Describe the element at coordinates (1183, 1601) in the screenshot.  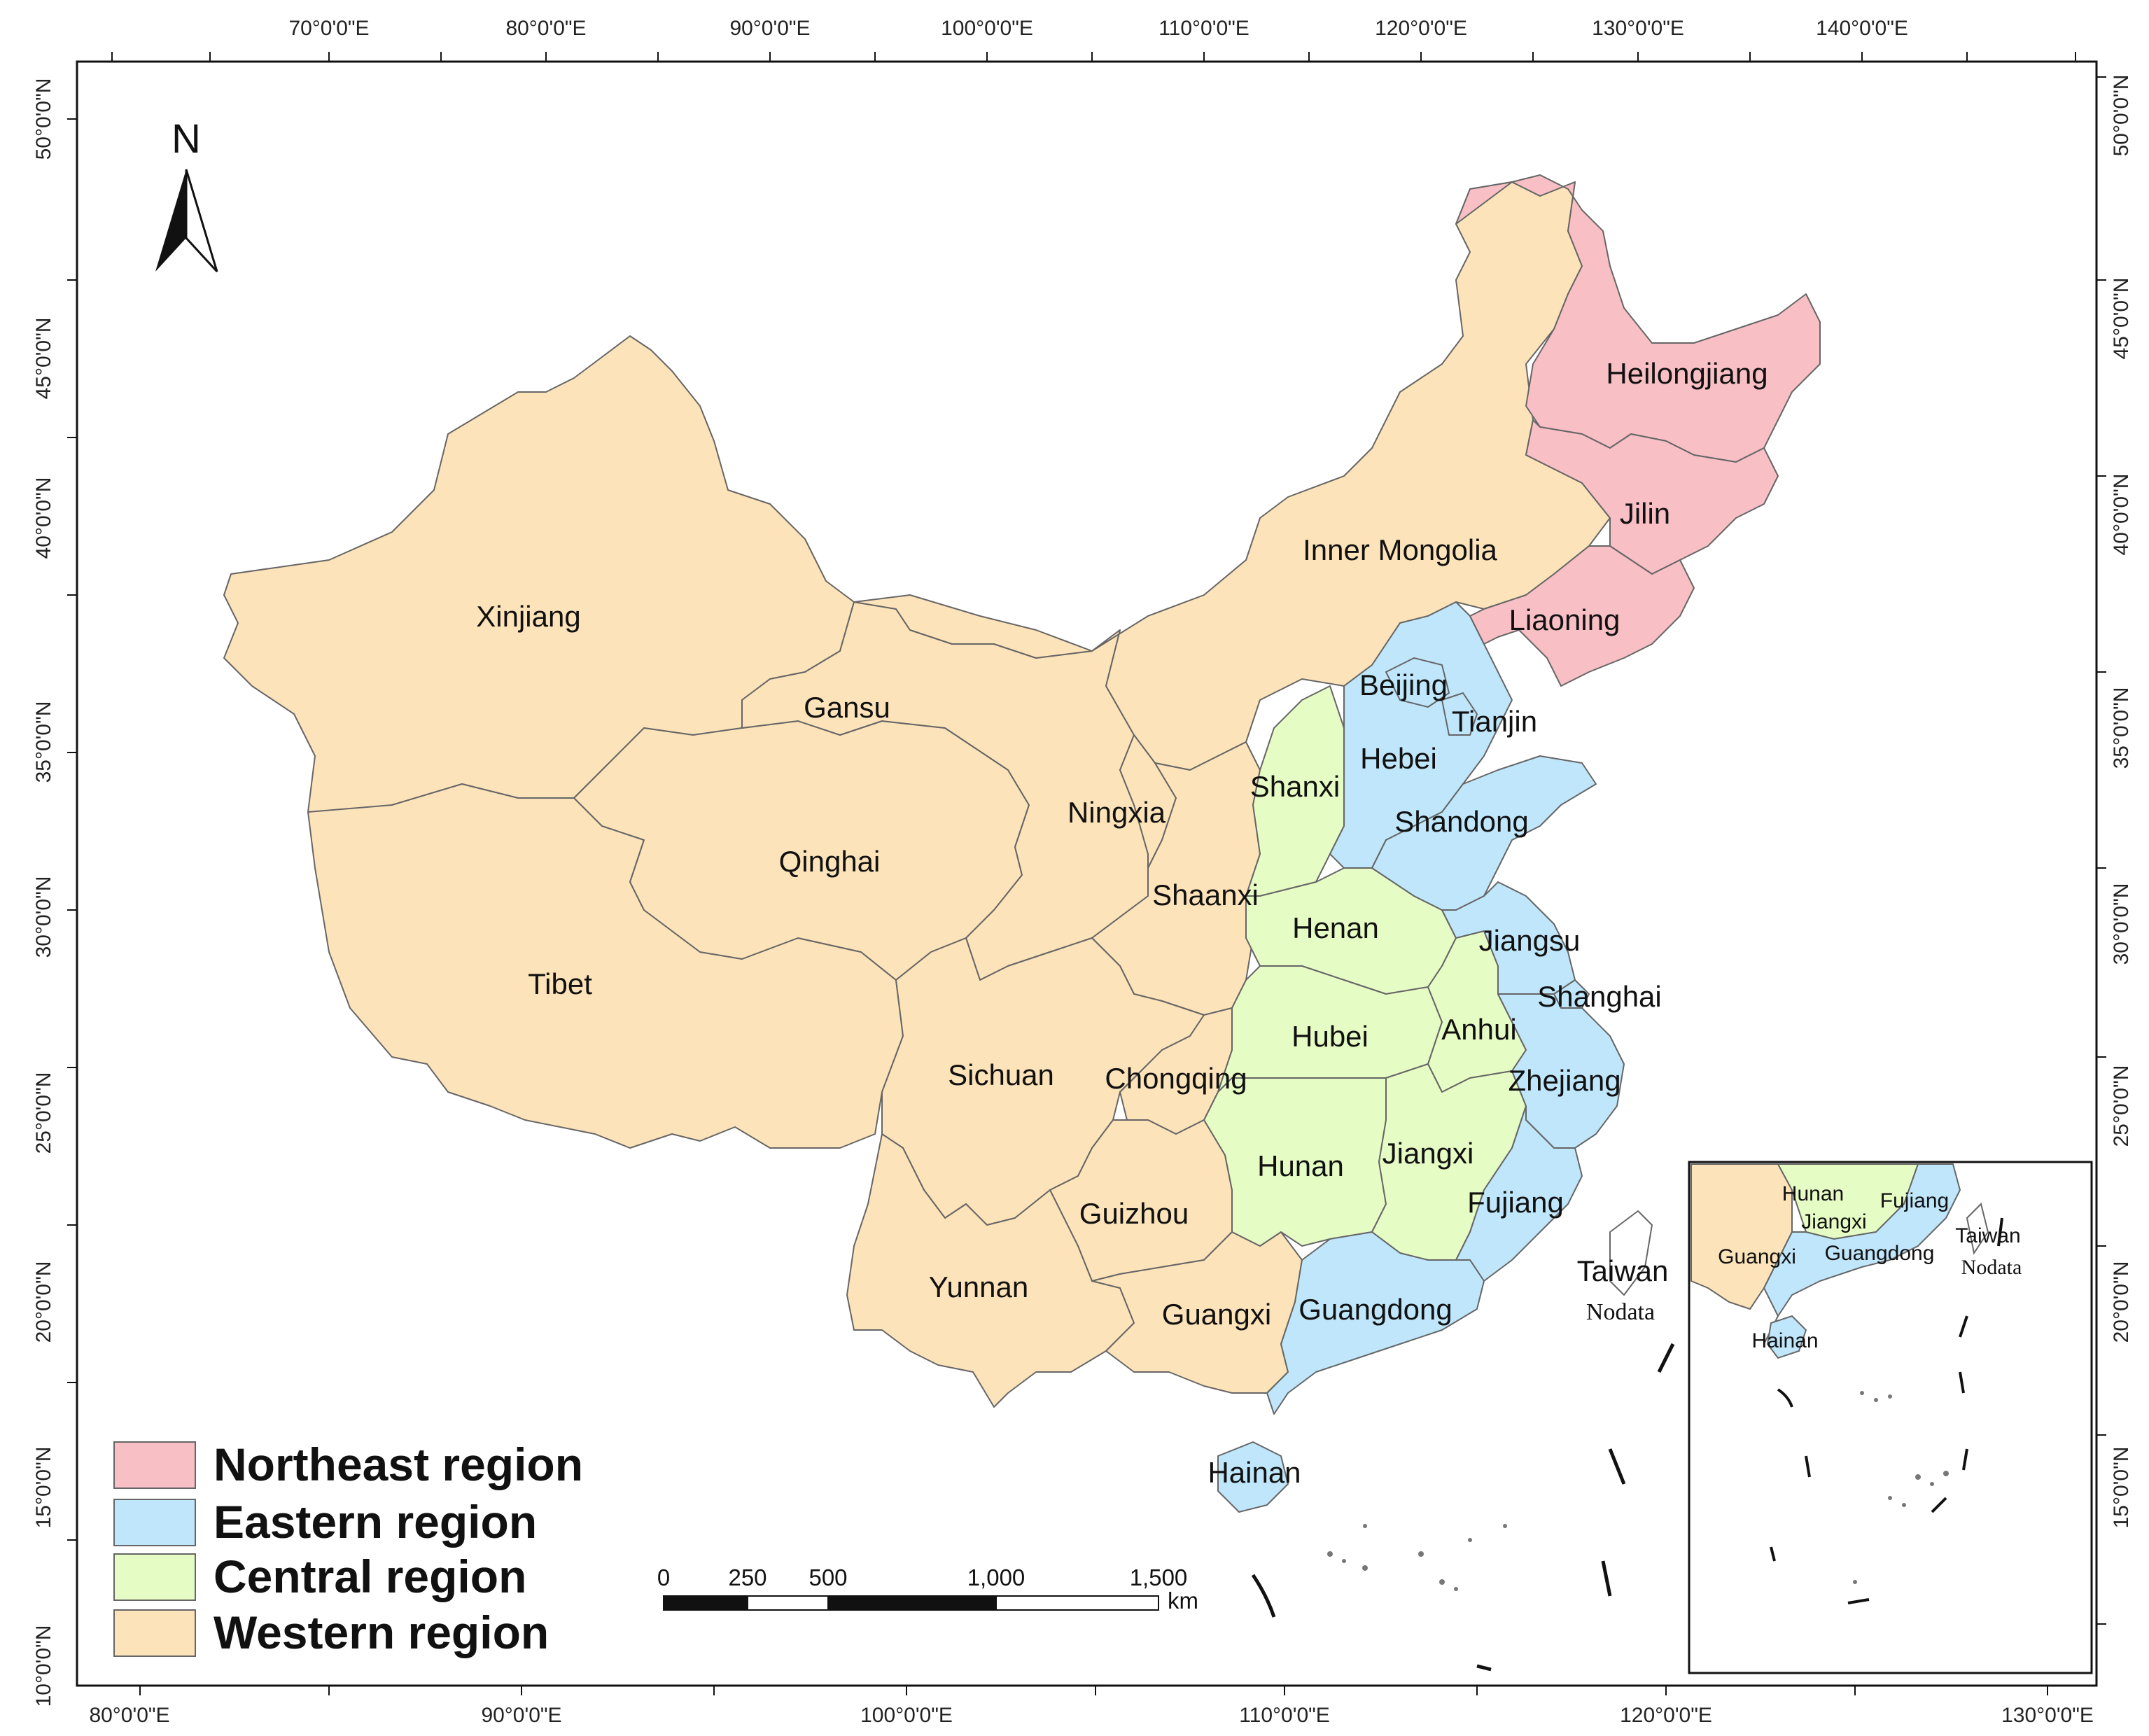
I see `scale-unit: km` at that location.